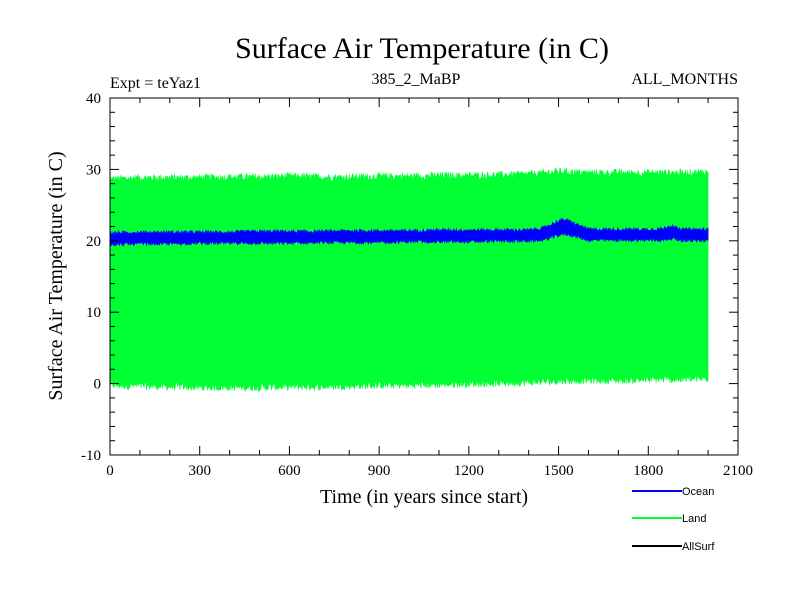  What do you see at coordinates (416, 79) in the screenshot?
I see `chart-subtitle-center: 385_2_MaBP` at bounding box center [416, 79].